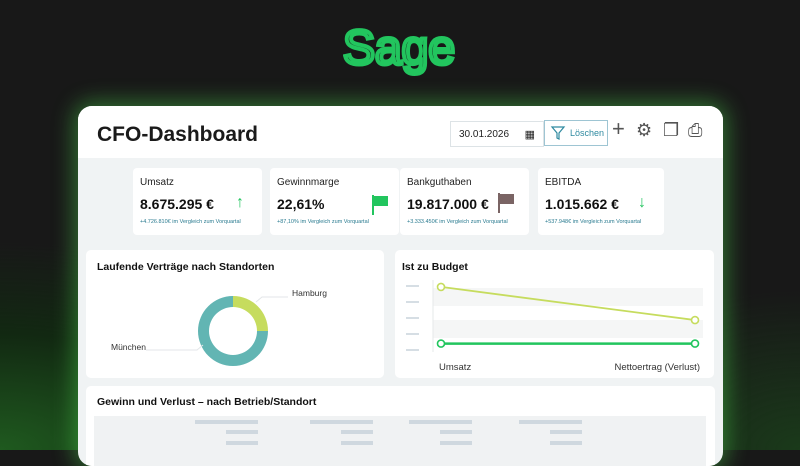 The height and width of the screenshot is (466, 800). What do you see at coordinates (568, 303) in the screenshot?
I see `series-line-budget` at bounding box center [568, 303].